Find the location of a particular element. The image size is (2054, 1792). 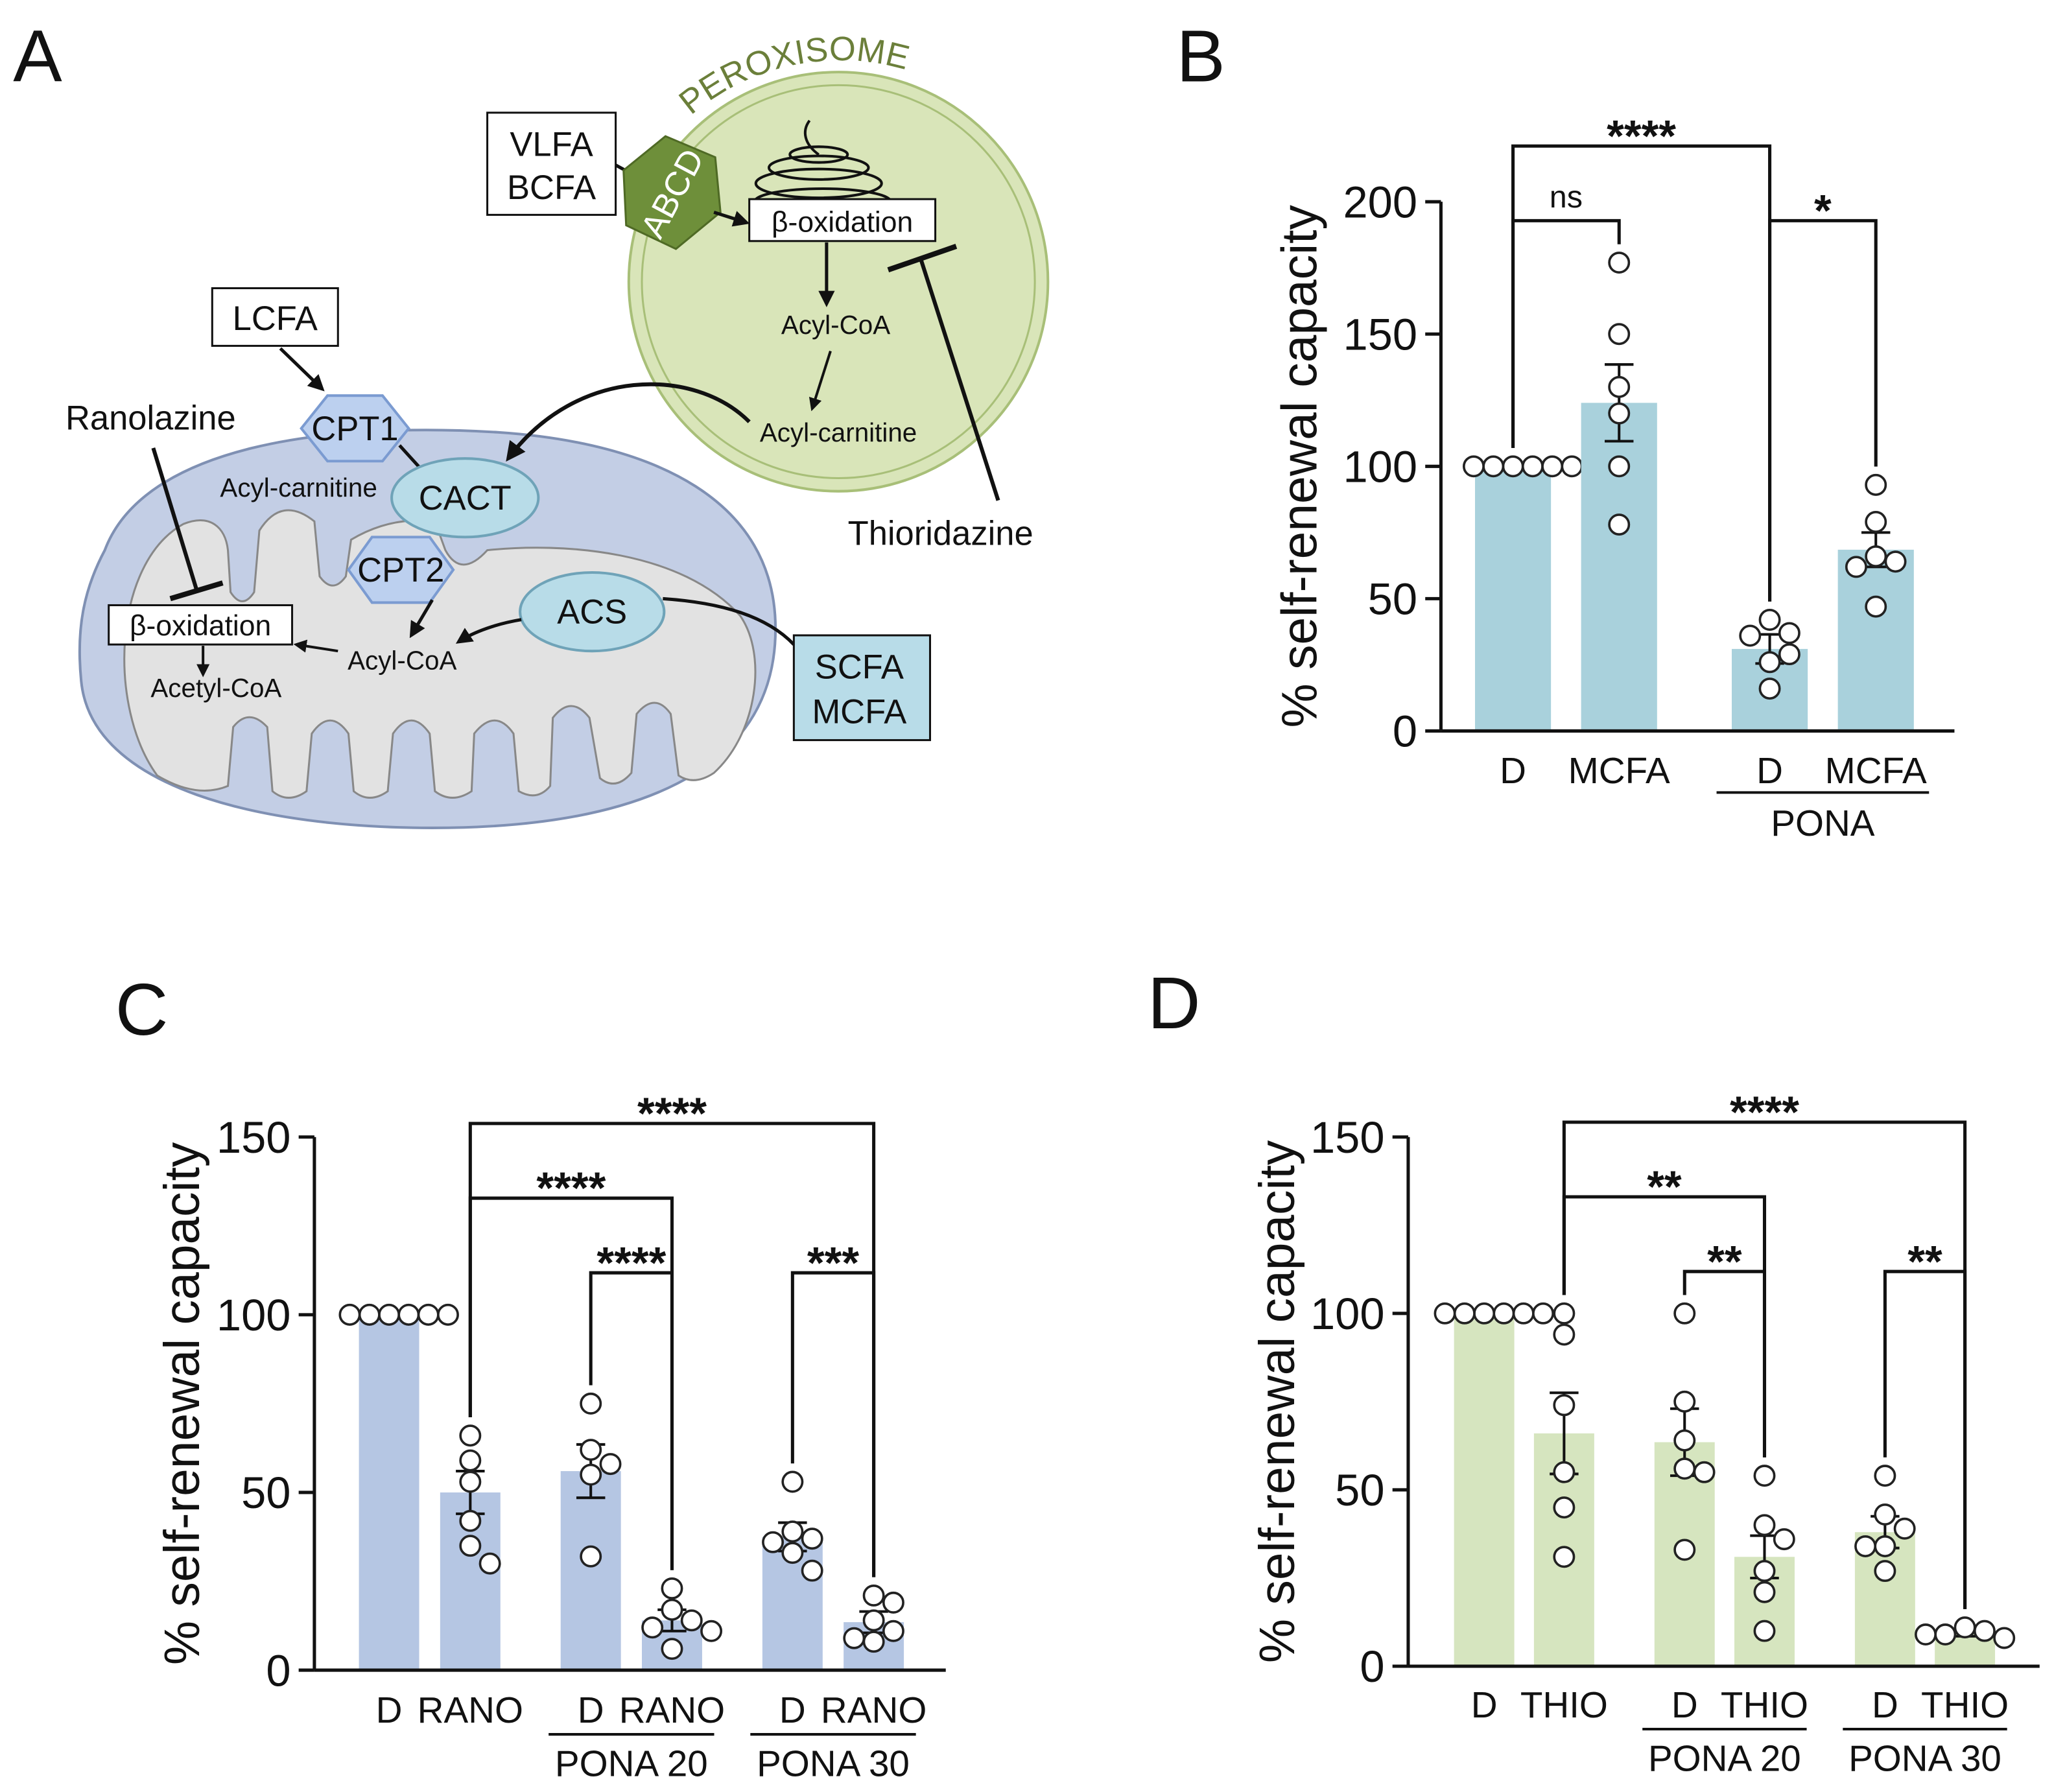

significance-label: ** is located at coordinates (1725, 1261).